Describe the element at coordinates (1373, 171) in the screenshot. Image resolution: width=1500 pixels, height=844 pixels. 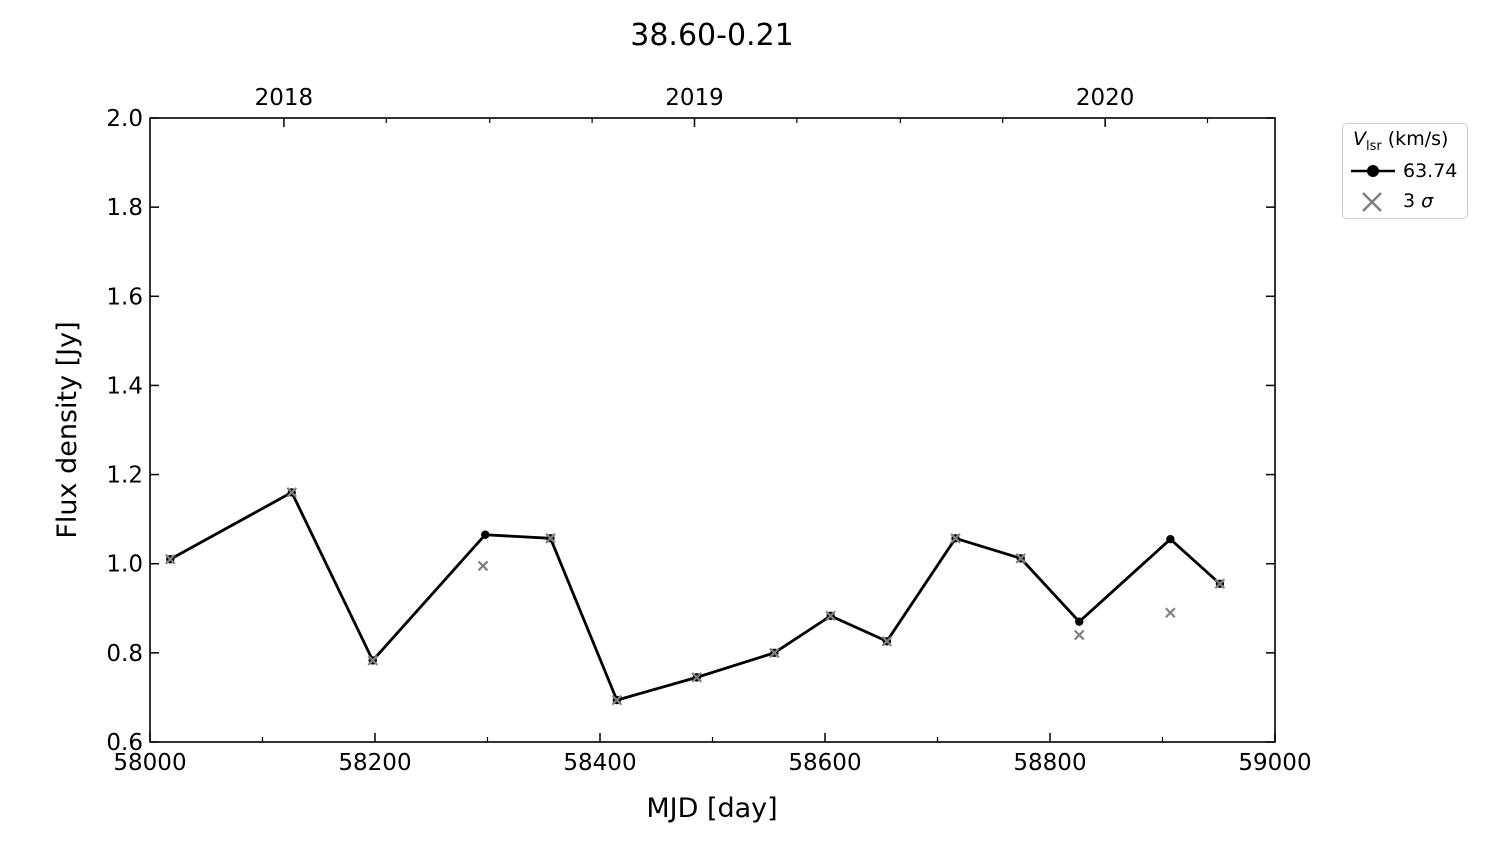
I see `line-circle-marker-icon` at that location.